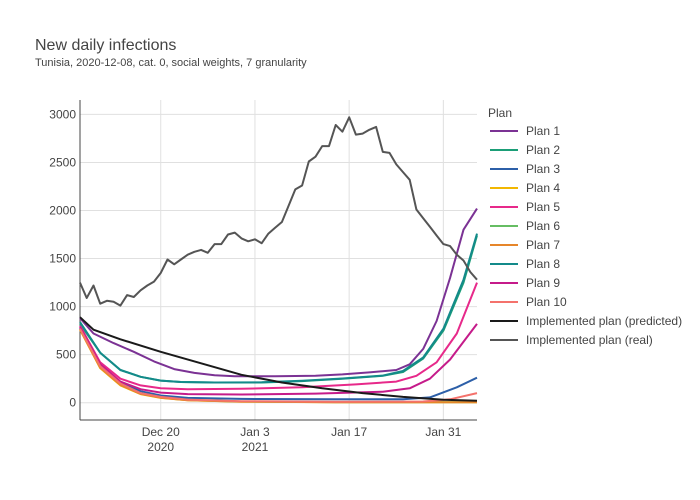 The height and width of the screenshot is (500, 700). Describe the element at coordinates (543, 131) in the screenshot. I see `legend-label: Plan 1` at that location.